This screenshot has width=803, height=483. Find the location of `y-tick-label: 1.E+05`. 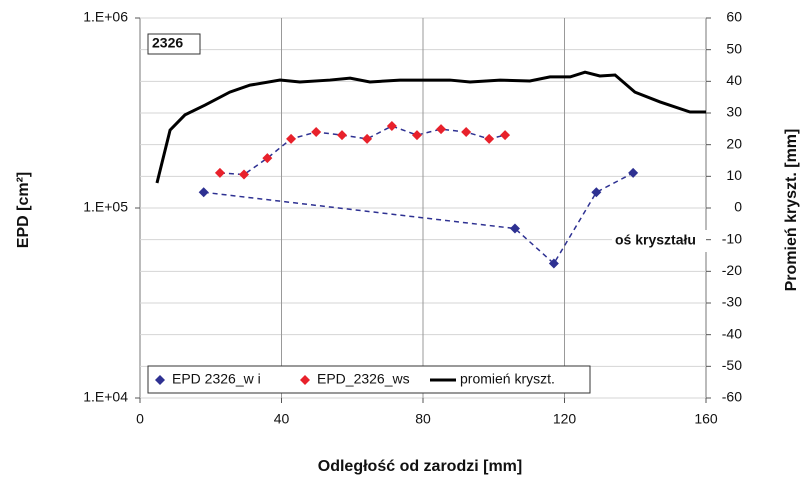

y-tick-label: 1.E+05 is located at coordinates (105, 207).